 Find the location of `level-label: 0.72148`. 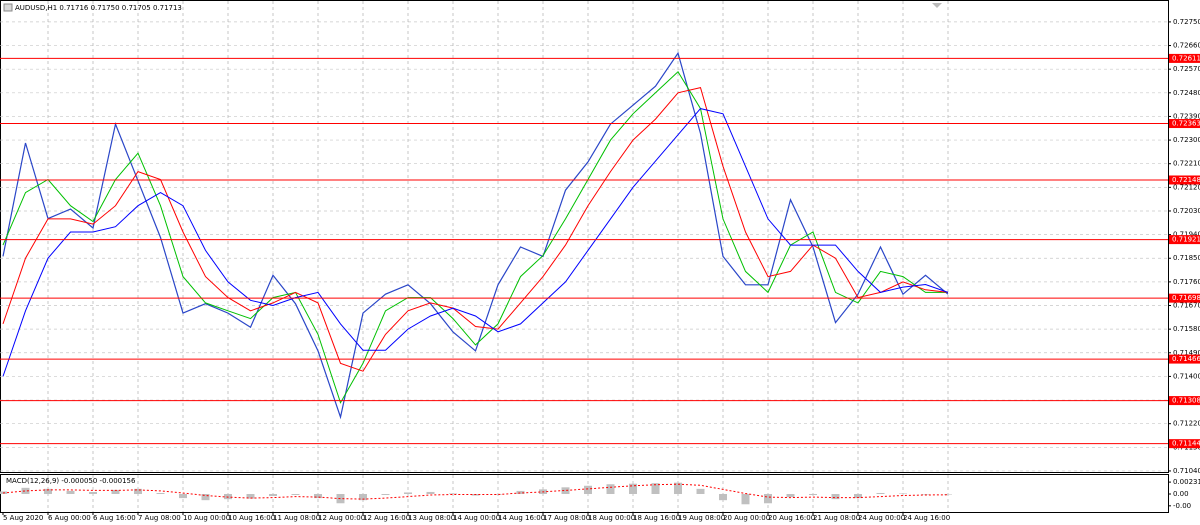

level-label: 0.72148 is located at coordinates (1186, 180).